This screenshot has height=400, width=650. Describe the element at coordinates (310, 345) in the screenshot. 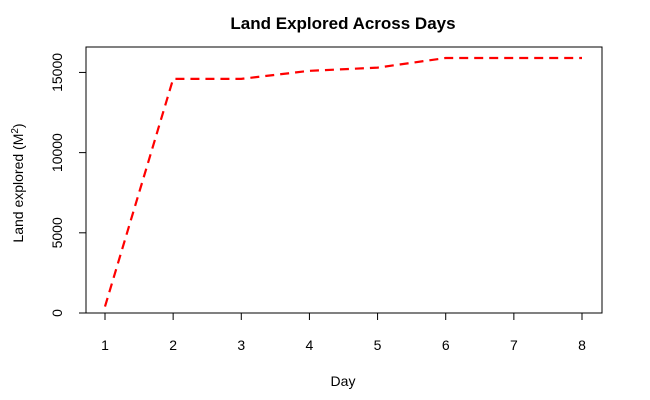

I see `x-tick-label: 4` at that location.